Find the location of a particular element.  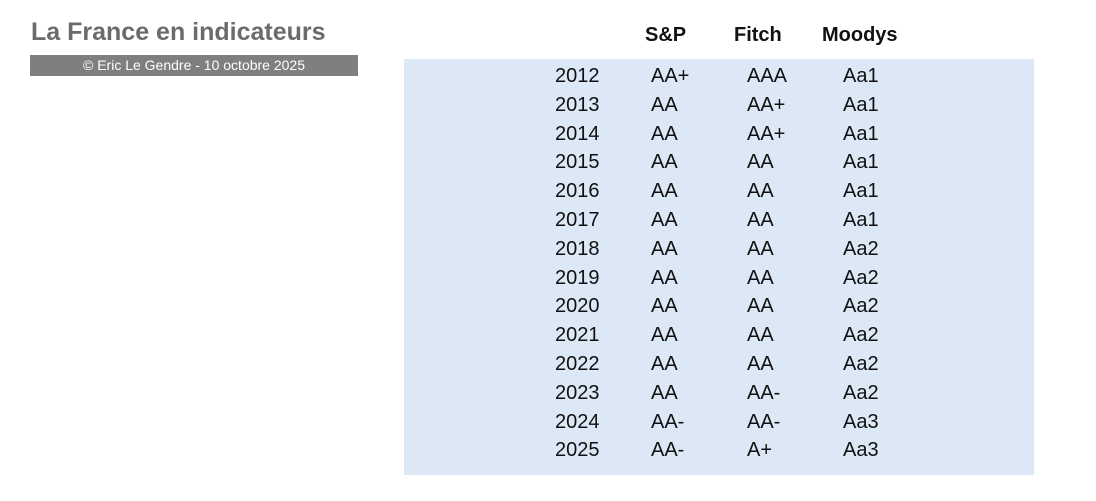

year: 2018 is located at coordinates (577, 248).